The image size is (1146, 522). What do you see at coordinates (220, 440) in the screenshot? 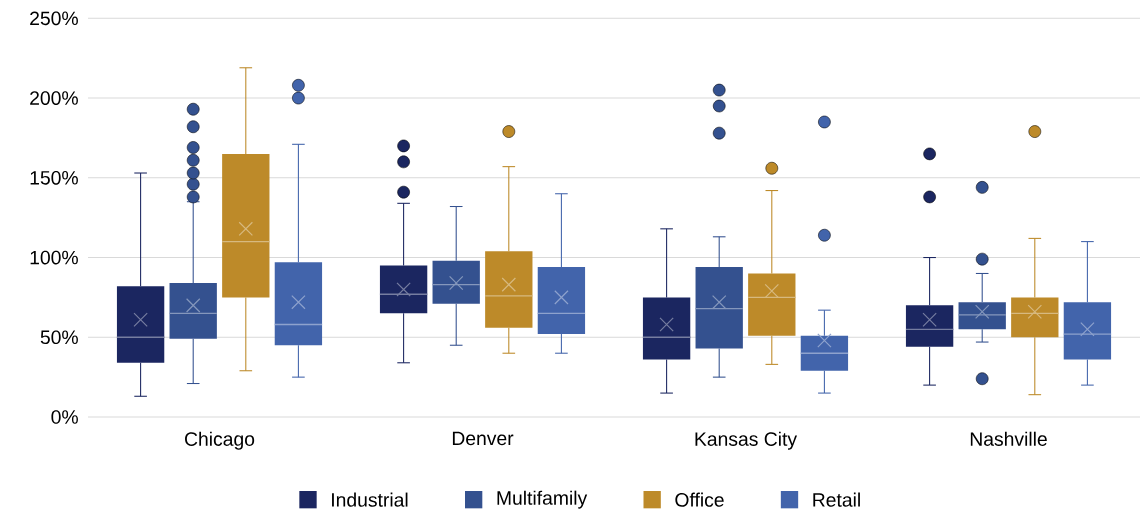
I see `x-tick-label: Chicago` at bounding box center [220, 440].